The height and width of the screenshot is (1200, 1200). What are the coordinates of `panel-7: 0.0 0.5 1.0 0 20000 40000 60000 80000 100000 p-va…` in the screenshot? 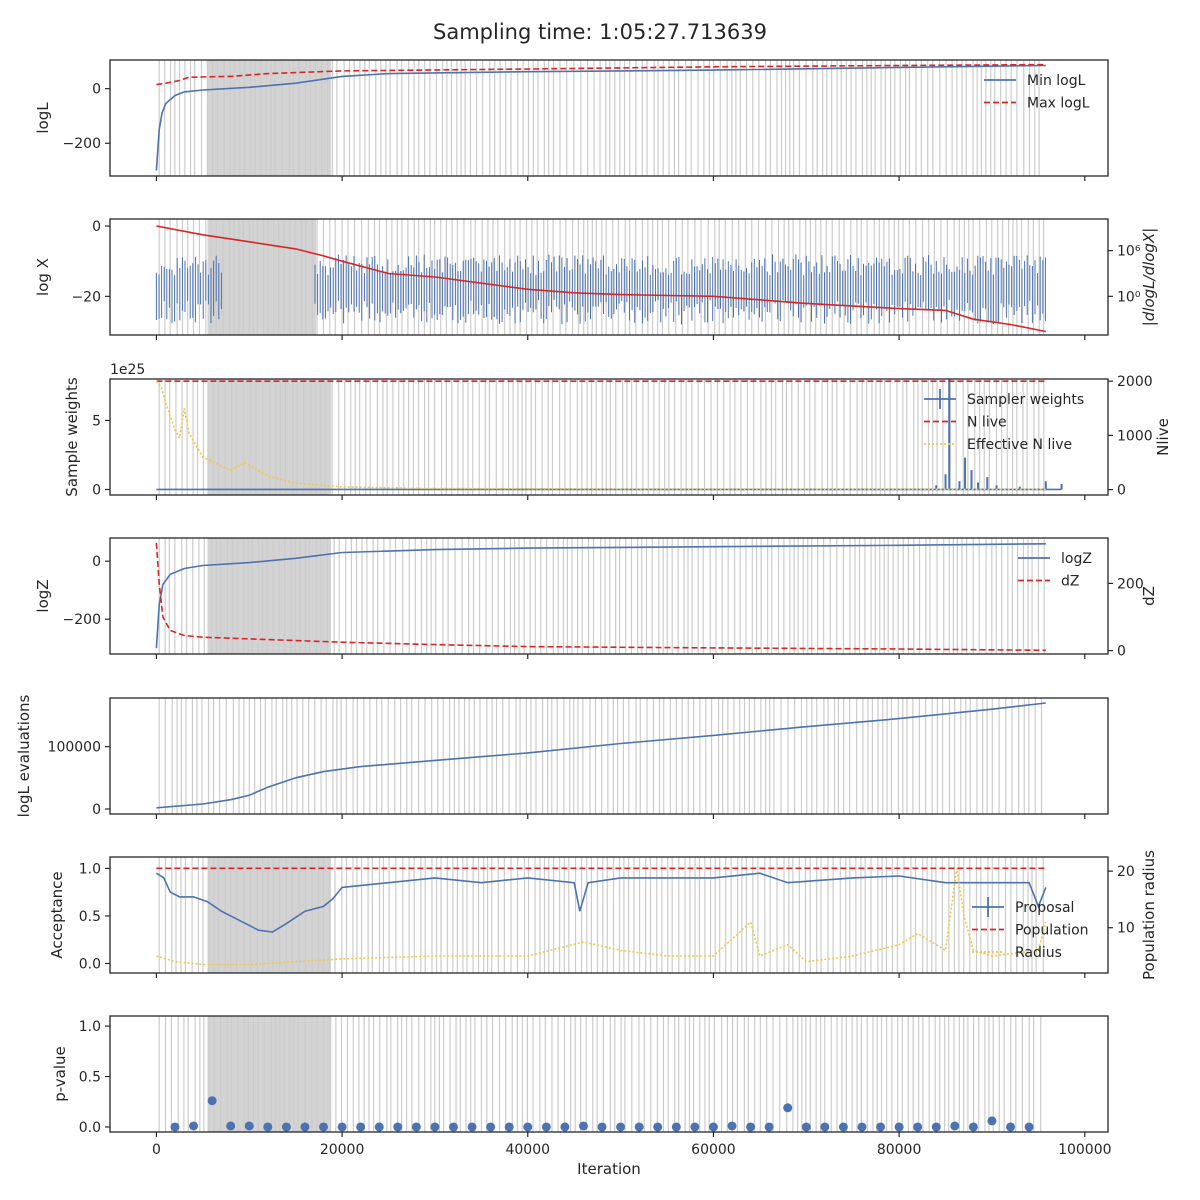 It's located at (581, 1096).